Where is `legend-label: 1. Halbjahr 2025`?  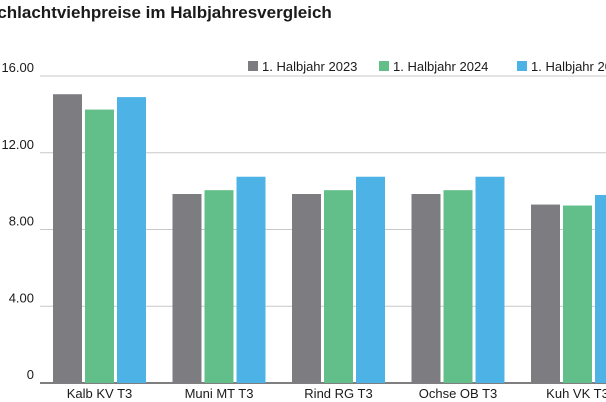
legend-label: 1. Halbjahr 2025 is located at coordinates (568, 66).